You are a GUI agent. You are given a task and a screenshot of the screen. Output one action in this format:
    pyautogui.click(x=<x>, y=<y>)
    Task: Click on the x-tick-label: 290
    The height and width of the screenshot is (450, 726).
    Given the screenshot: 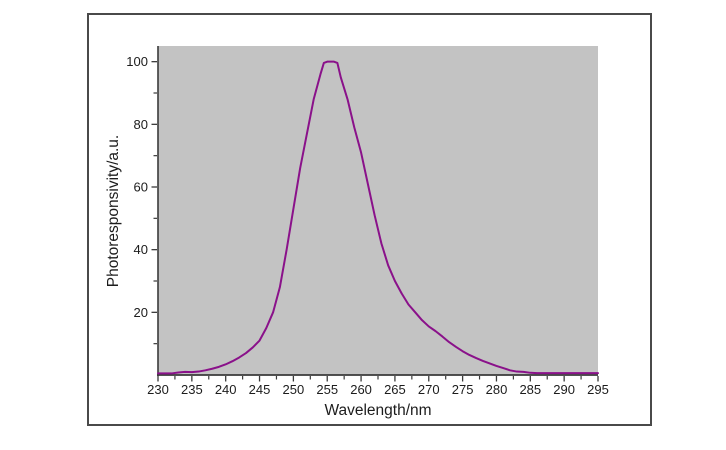 What is the action you would take?
    pyautogui.click(x=564, y=389)
    